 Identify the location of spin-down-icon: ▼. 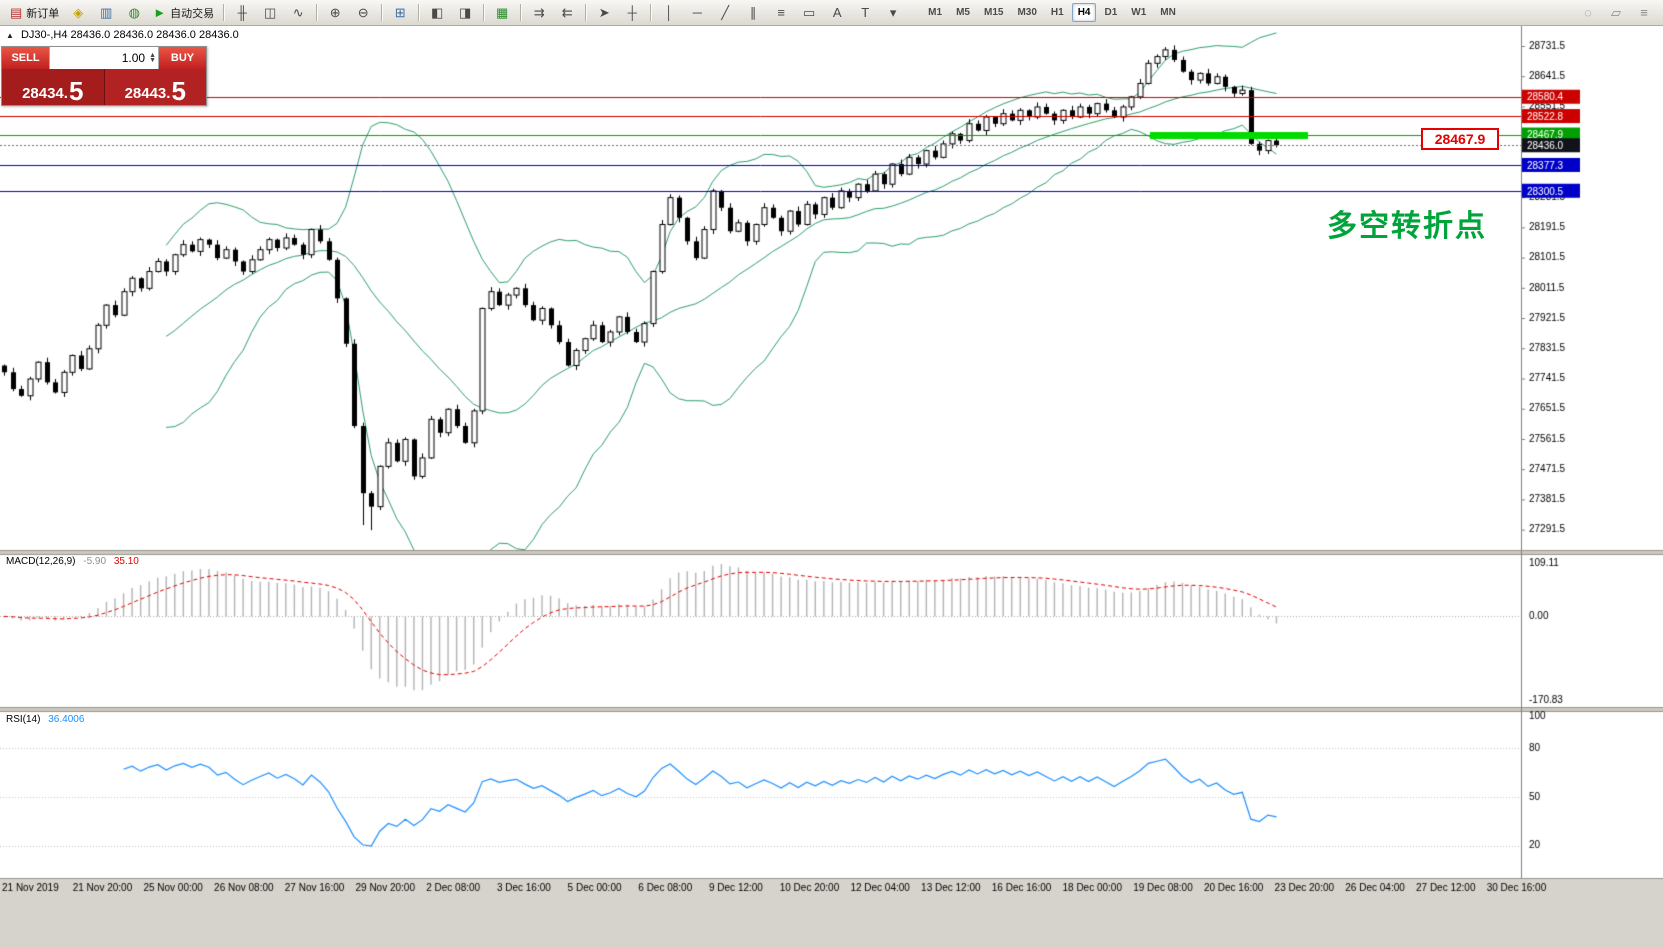
(152, 60).